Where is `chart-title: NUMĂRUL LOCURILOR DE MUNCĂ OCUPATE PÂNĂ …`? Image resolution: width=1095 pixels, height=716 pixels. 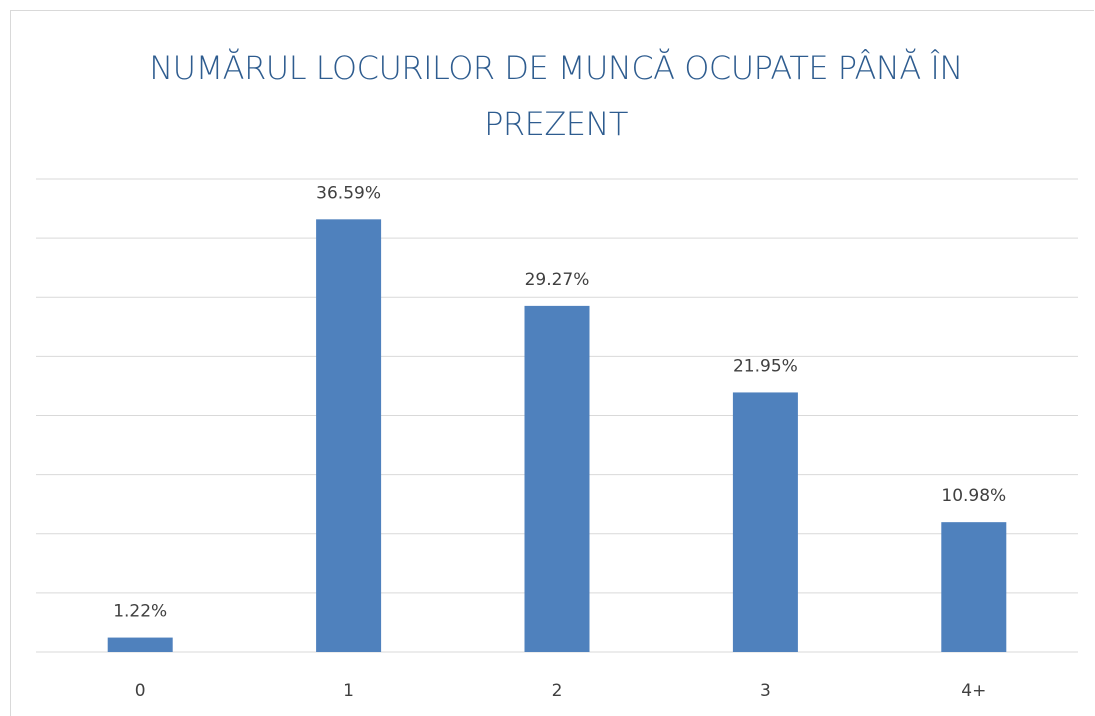
chart-title: NUMĂRUL LOCURILOR DE MUNCĂ OCUPATE PÂNĂ … is located at coordinates (556, 96).